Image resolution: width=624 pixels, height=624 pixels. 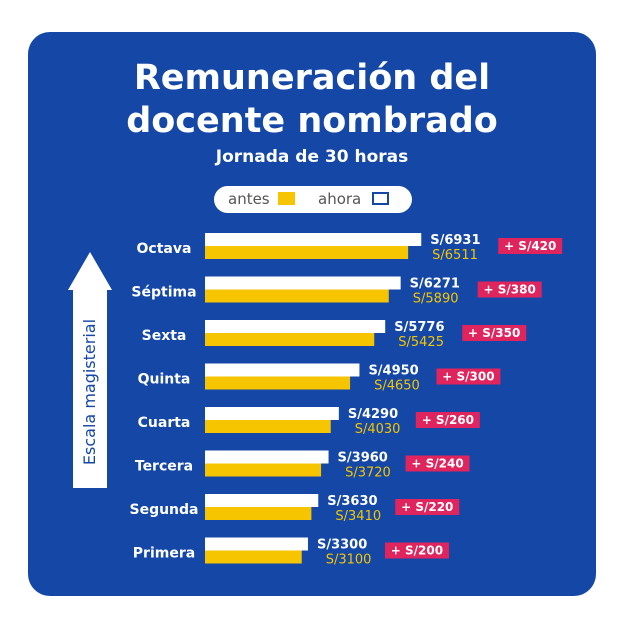 What do you see at coordinates (249, 199) in the screenshot?
I see `legend-label-antes: antes` at bounding box center [249, 199].